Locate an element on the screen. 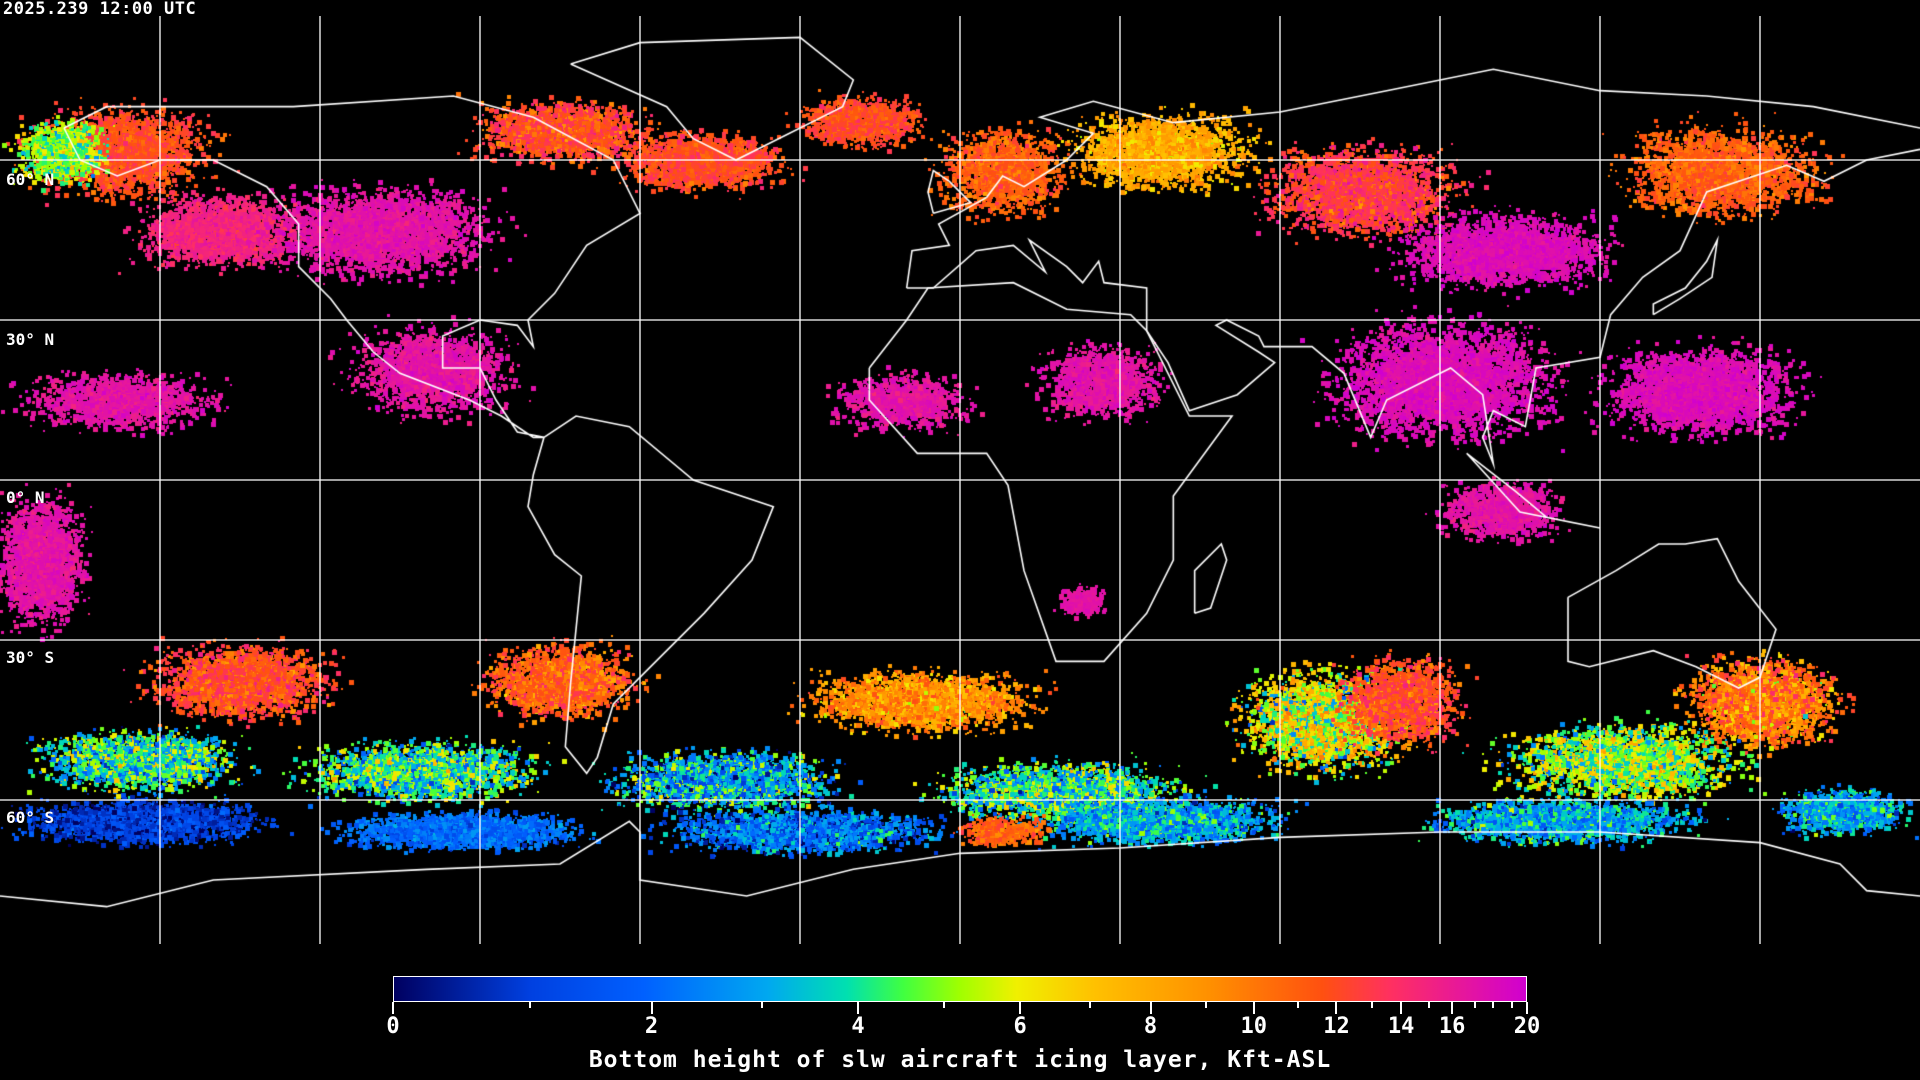  lat-label-30n: 30° N is located at coordinates (30, 339).